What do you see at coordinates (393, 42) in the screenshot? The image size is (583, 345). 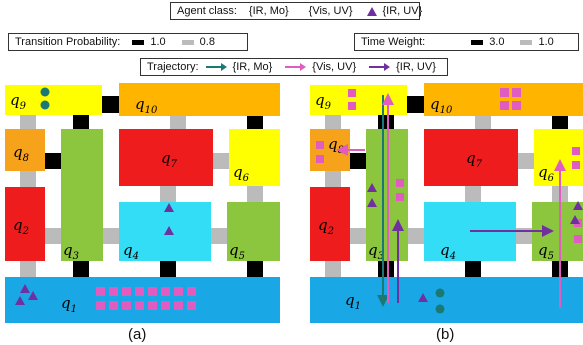 I see `time-weight-title: Time Weight:` at bounding box center [393, 42].